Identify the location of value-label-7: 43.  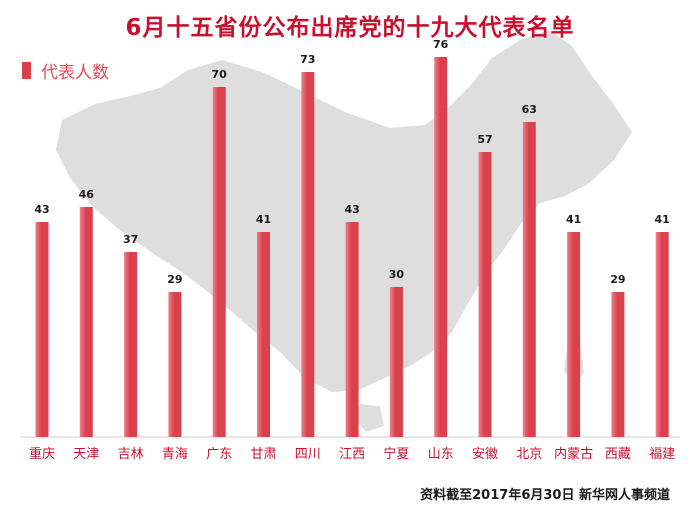
(351, 209).